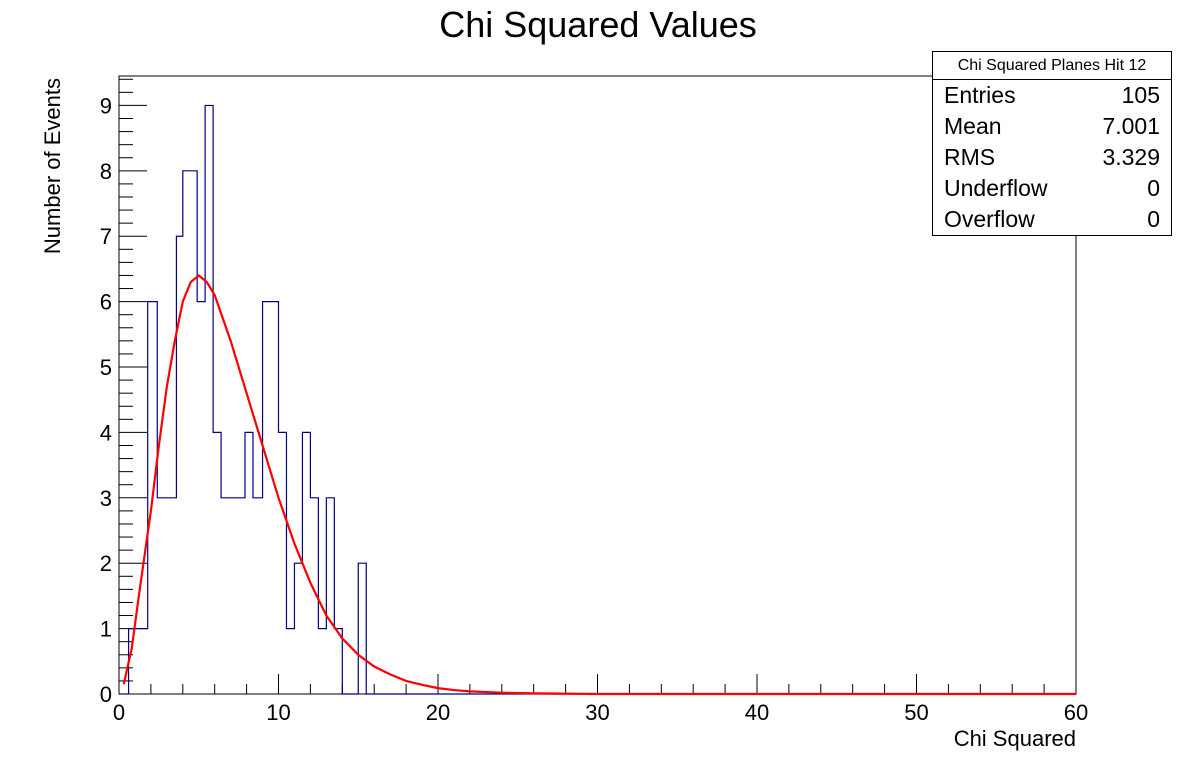 Image resolution: width=1196 pixels, height=772 pixels. What do you see at coordinates (980, 95) in the screenshot?
I see `stats-label: Entries` at bounding box center [980, 95].